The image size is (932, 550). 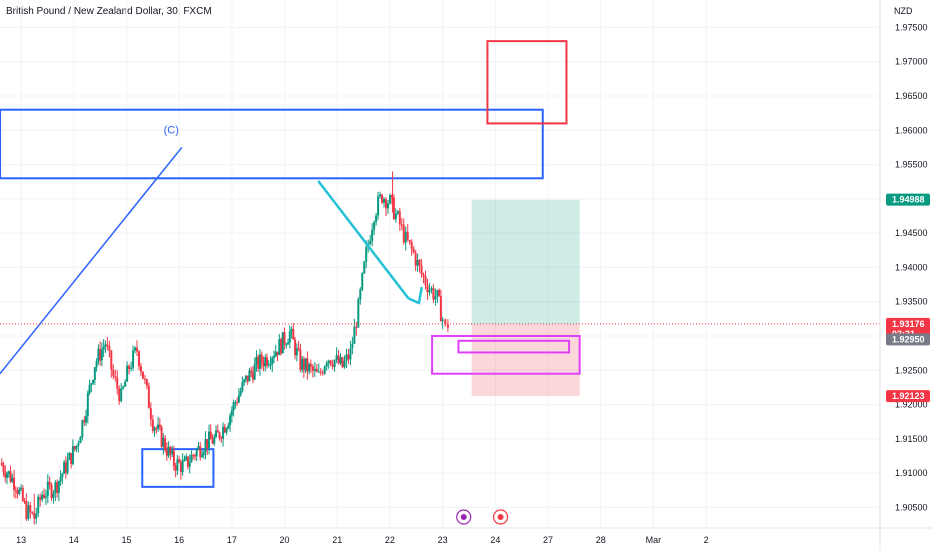 I want to click on flag-icon, so click(x=500, y=517).